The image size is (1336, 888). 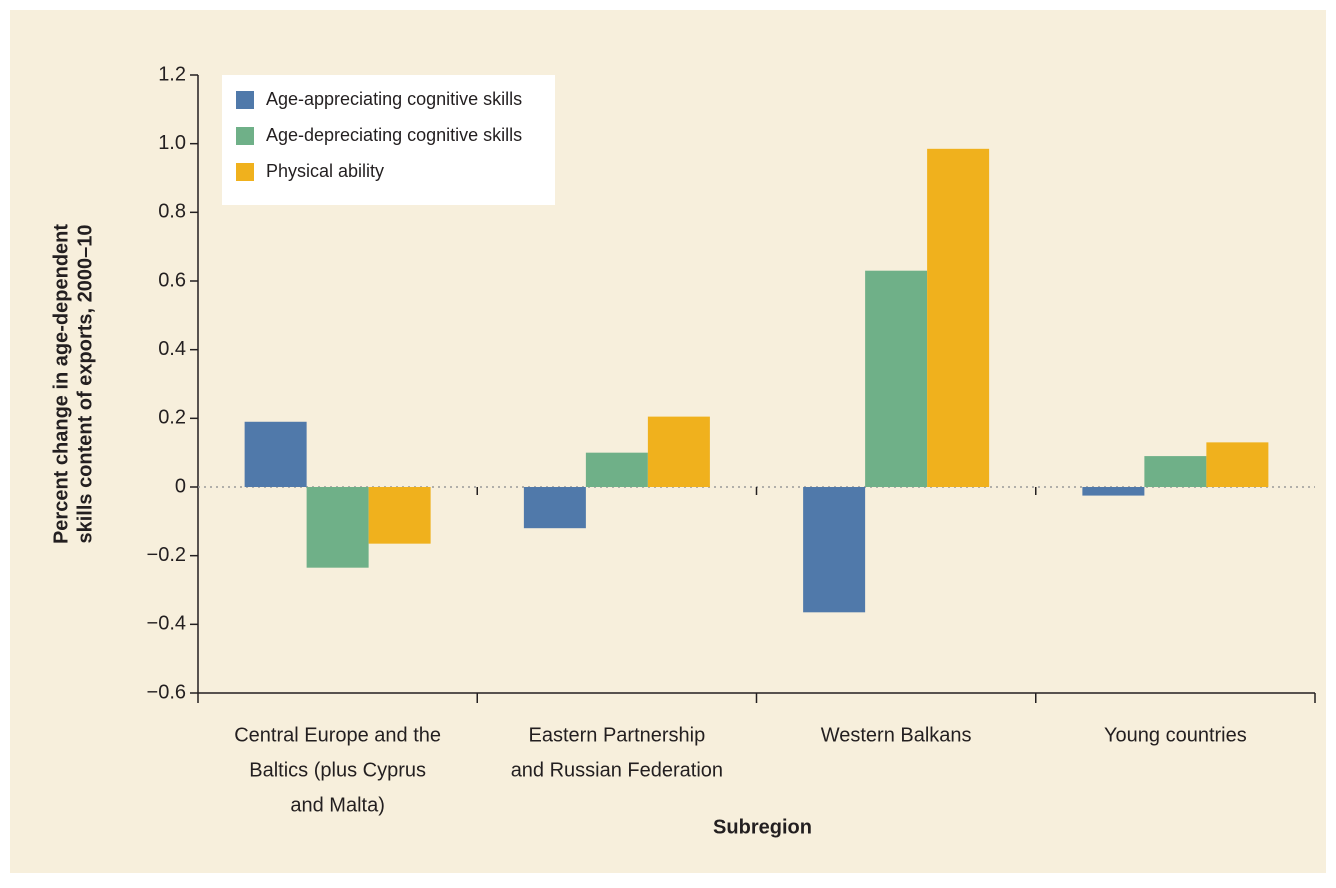 I want to click on x-axis-label: Subregion, so click(x=762, y=827).